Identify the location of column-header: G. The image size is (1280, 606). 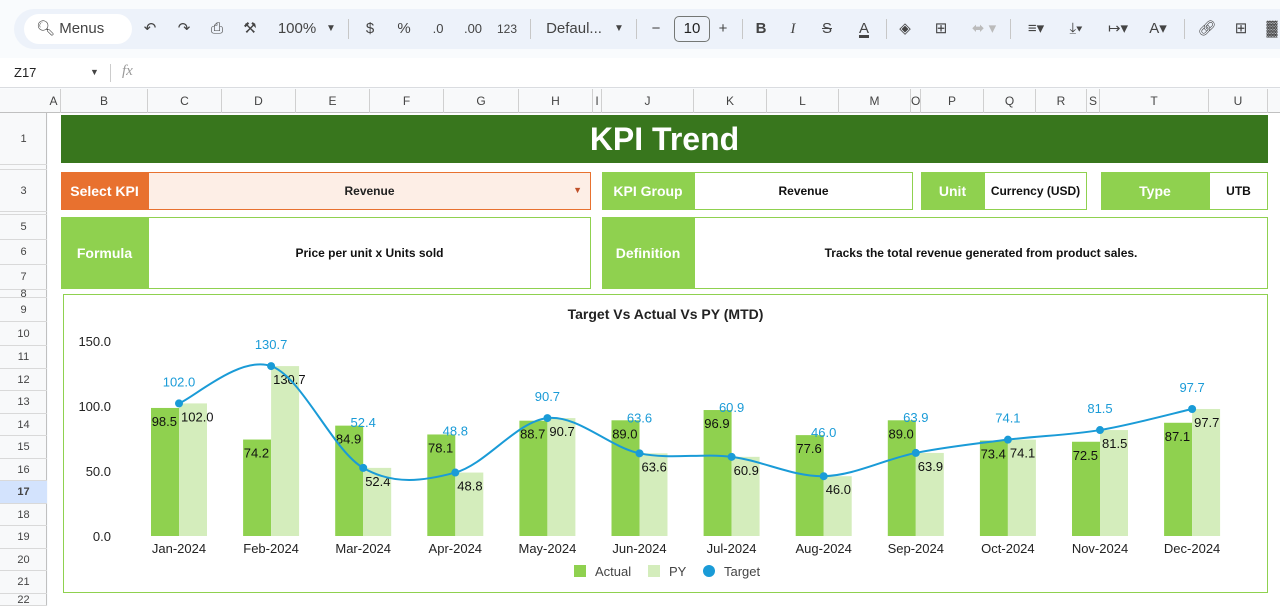
(481, 101).